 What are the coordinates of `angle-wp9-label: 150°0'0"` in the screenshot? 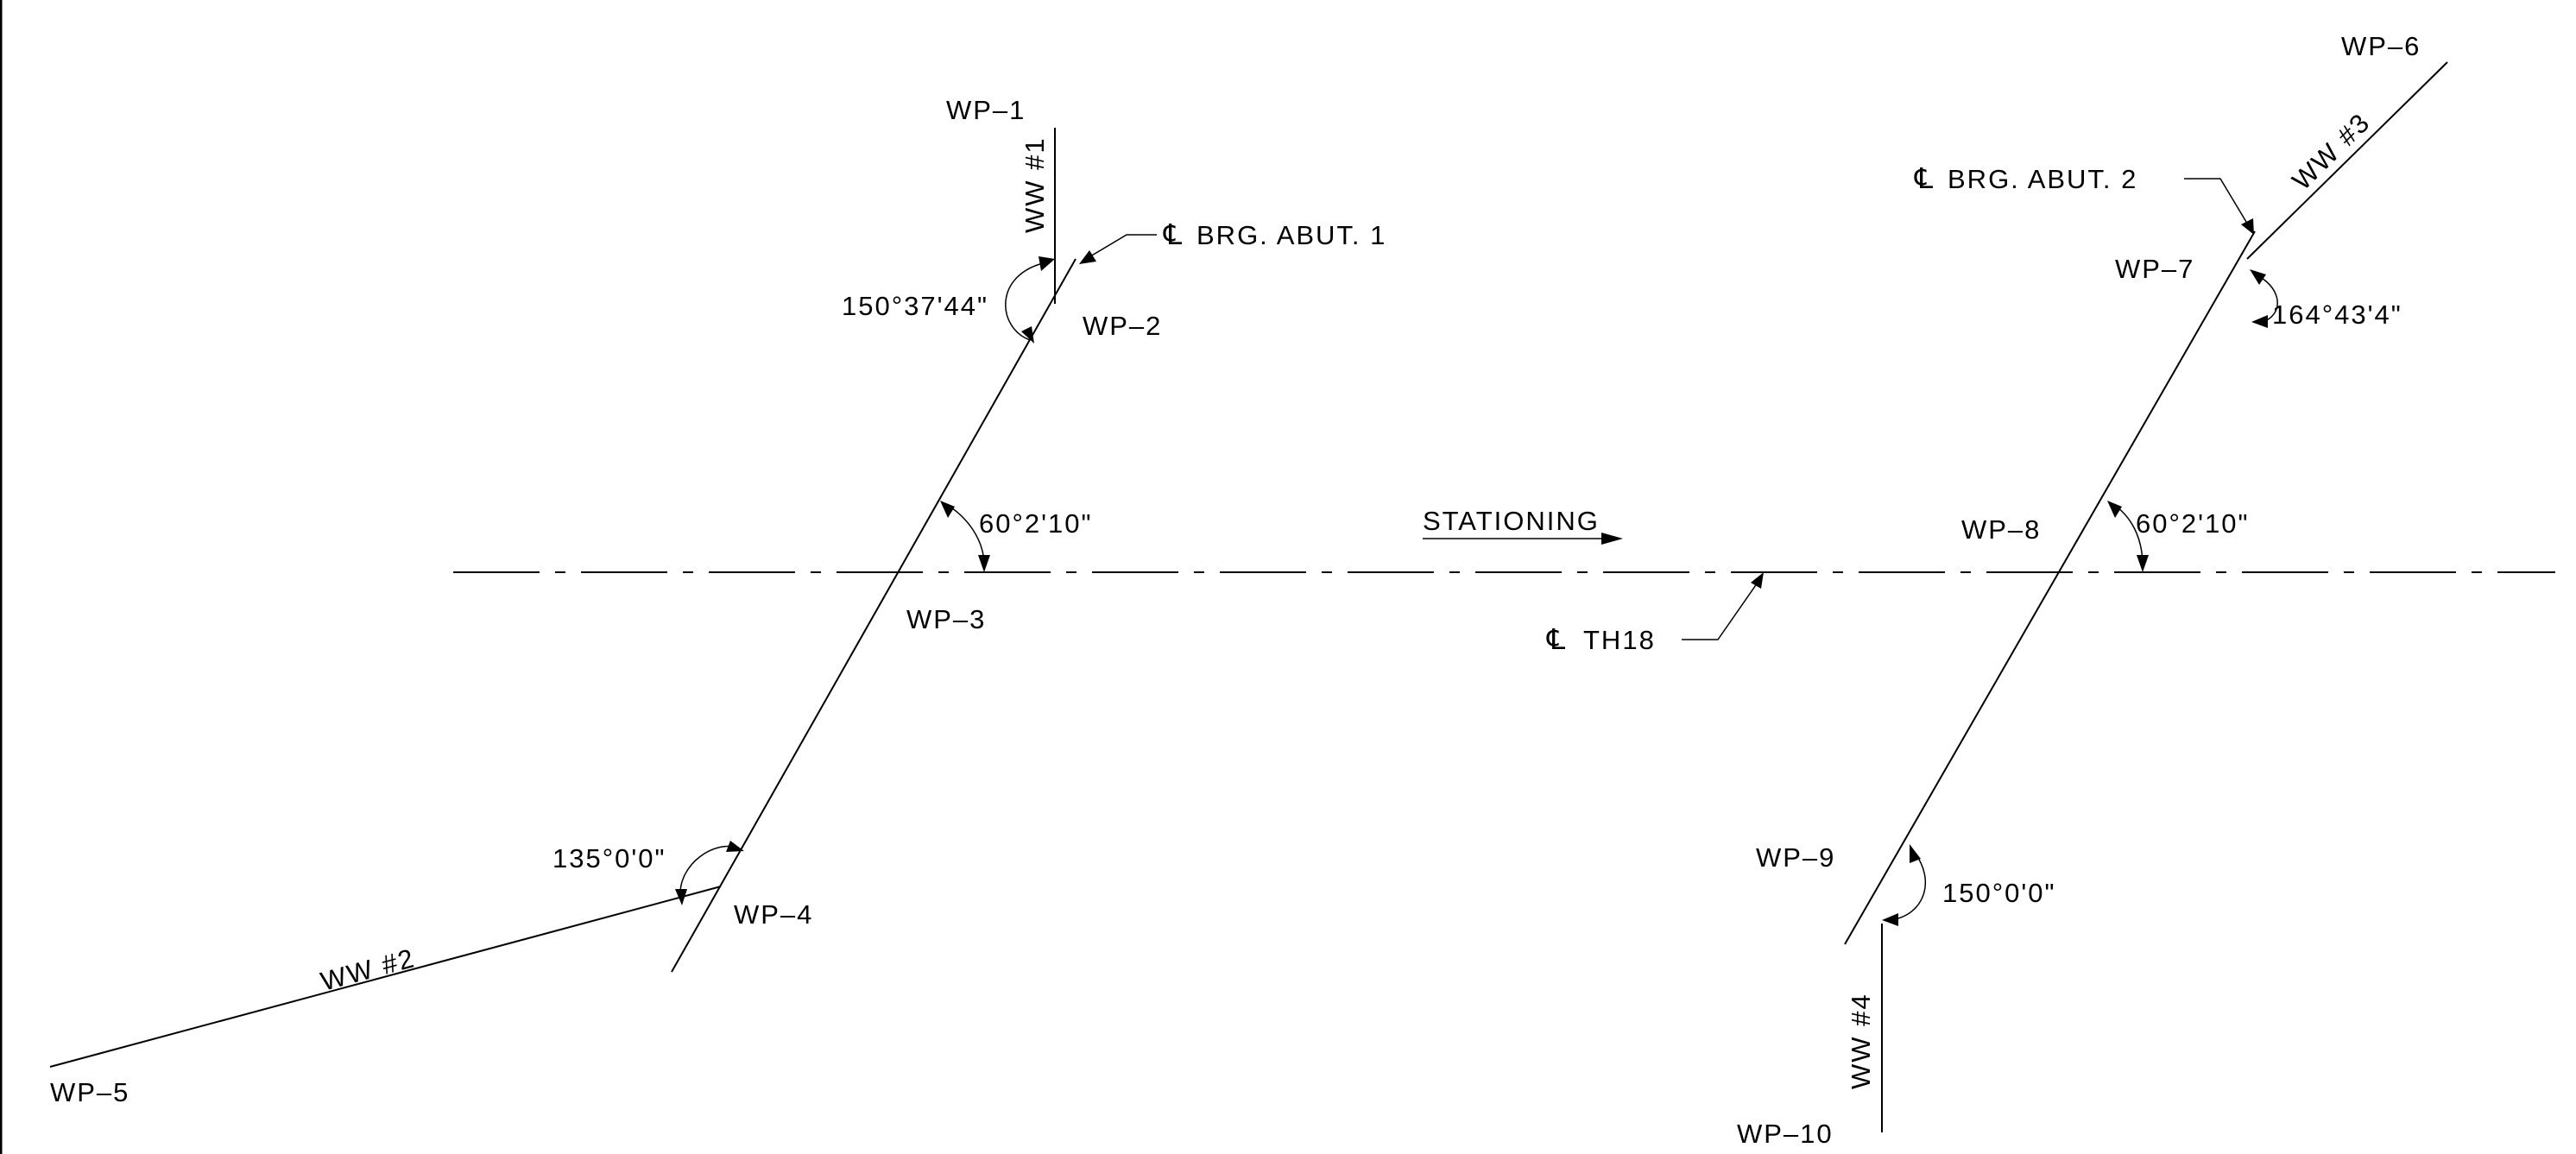 It's located at (1999, 893).